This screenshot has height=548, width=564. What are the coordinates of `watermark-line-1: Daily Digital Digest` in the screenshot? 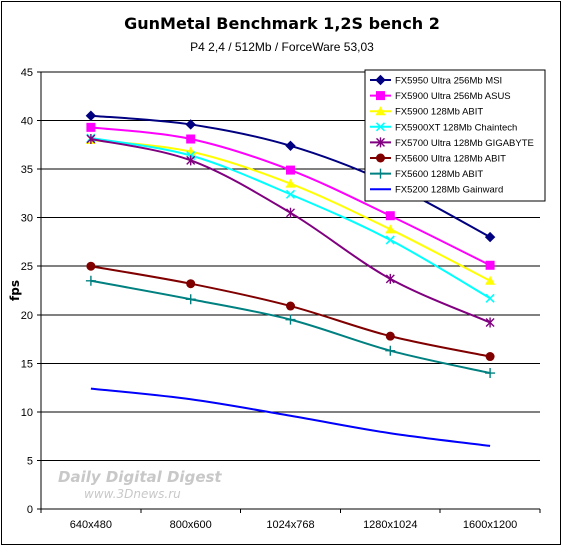 It's located at (140, 477).